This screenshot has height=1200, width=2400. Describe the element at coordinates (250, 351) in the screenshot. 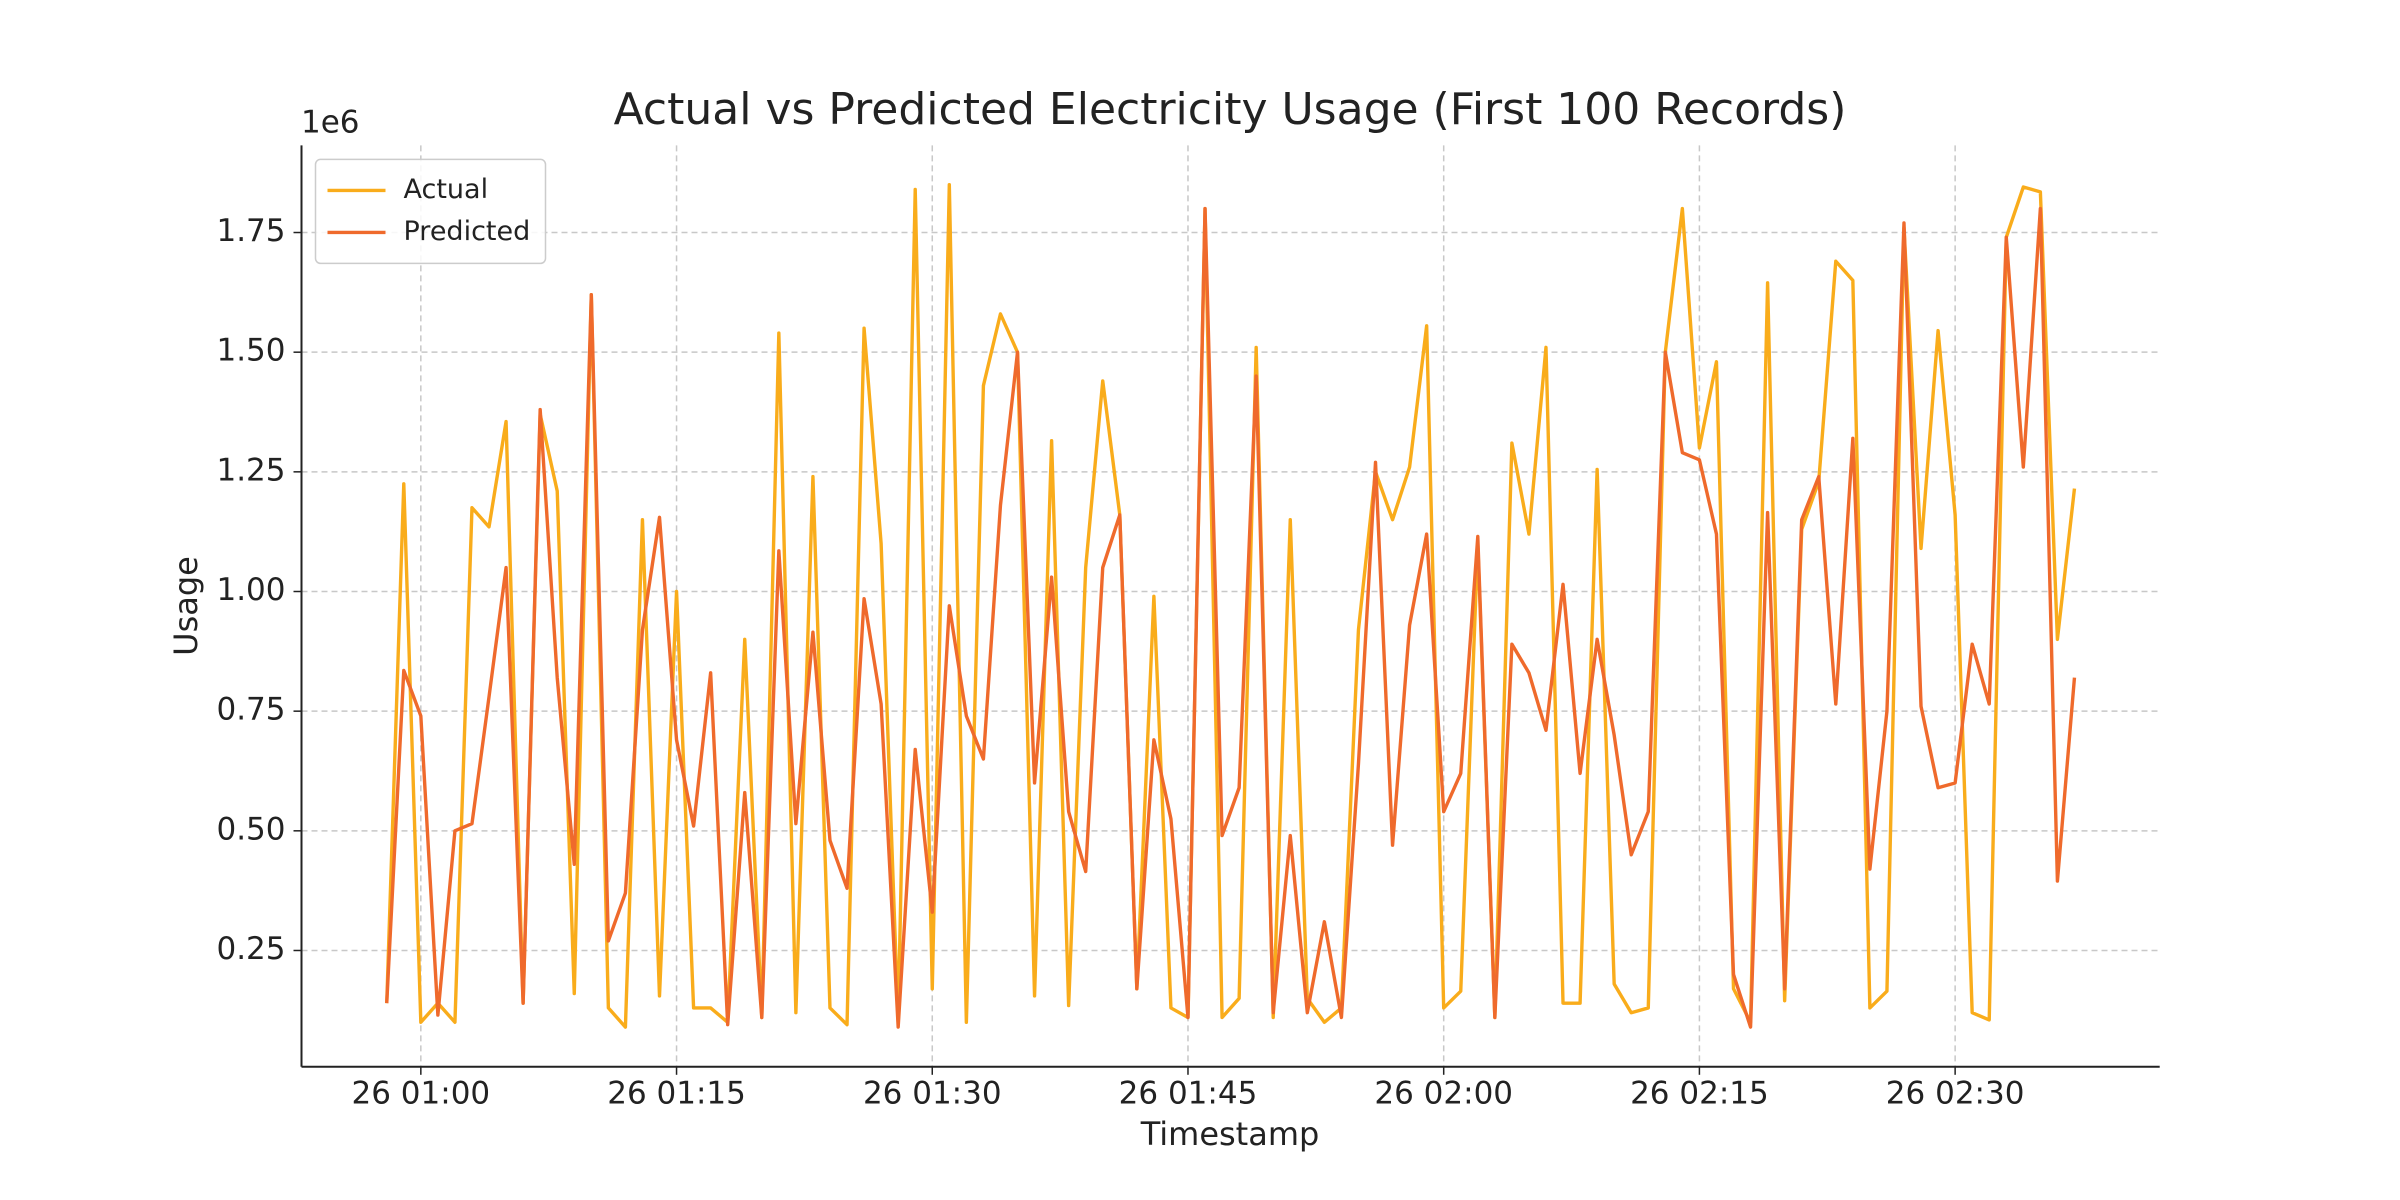

I see `y-tick-label: 1.50` at that location.